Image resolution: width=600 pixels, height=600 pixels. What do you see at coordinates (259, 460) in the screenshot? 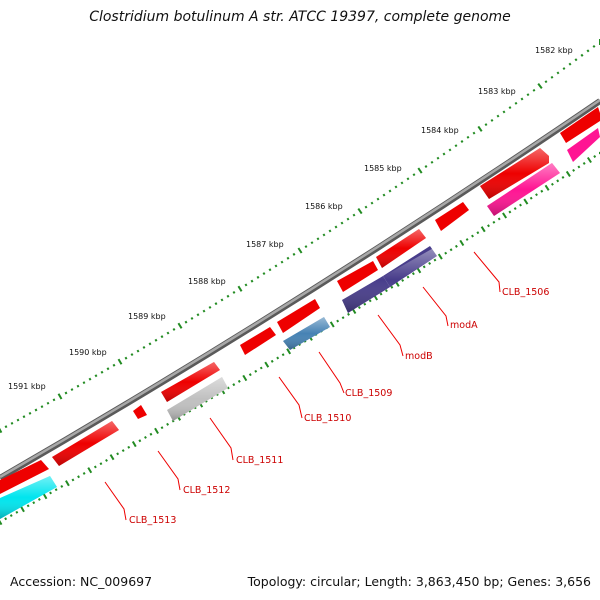
I see `gene-label: CLB_1511` at bounding box center [259, 460].